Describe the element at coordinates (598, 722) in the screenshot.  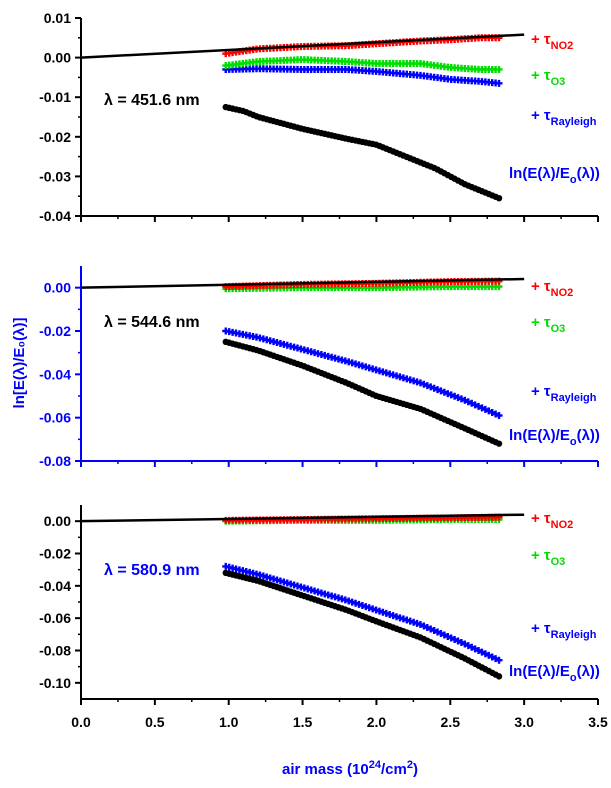
I see `x-tick-label: 3.5` at that location.